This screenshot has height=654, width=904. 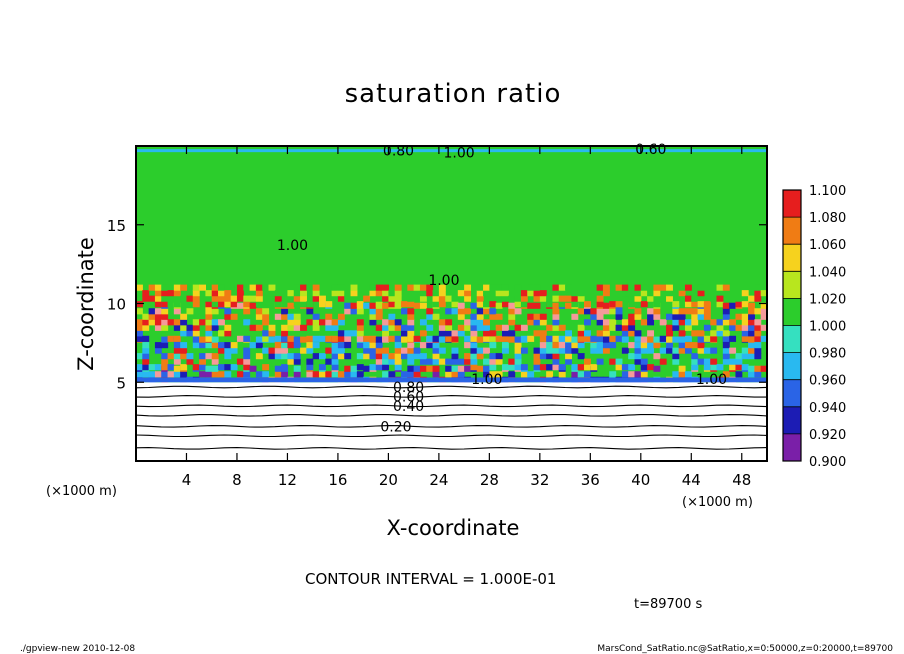 What do you see at coordinates (640, 480) in the screenshot?
I see `x-tick-label: 40` at bounding box center [640, 480].